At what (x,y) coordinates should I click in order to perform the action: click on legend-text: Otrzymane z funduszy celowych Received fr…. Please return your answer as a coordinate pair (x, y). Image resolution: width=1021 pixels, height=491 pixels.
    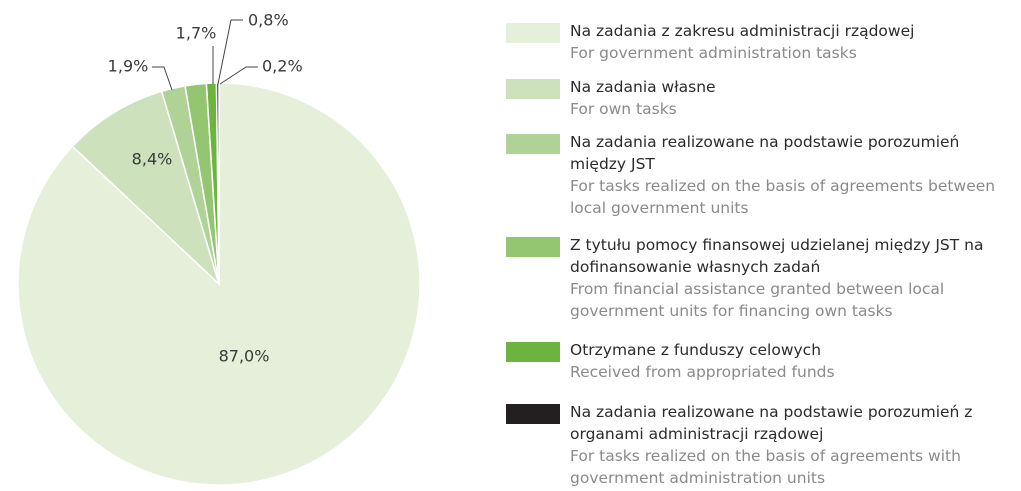
    Looking at the image, I should click on (790, 361).